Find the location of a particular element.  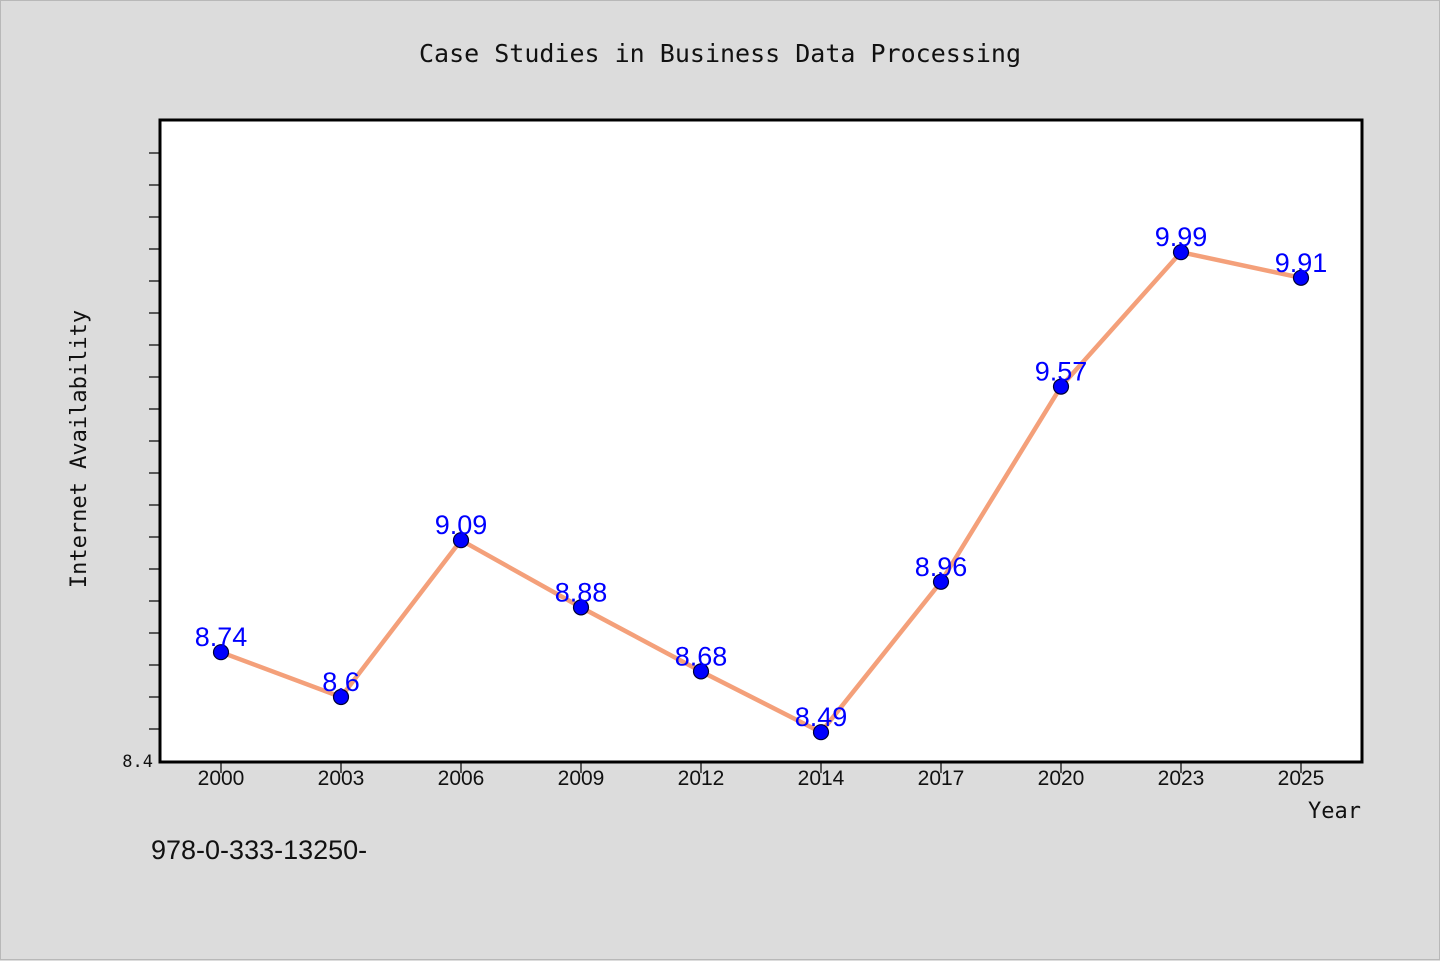

footer-identifier: 978-0-333-13250- is located at coordinates (259, 850).